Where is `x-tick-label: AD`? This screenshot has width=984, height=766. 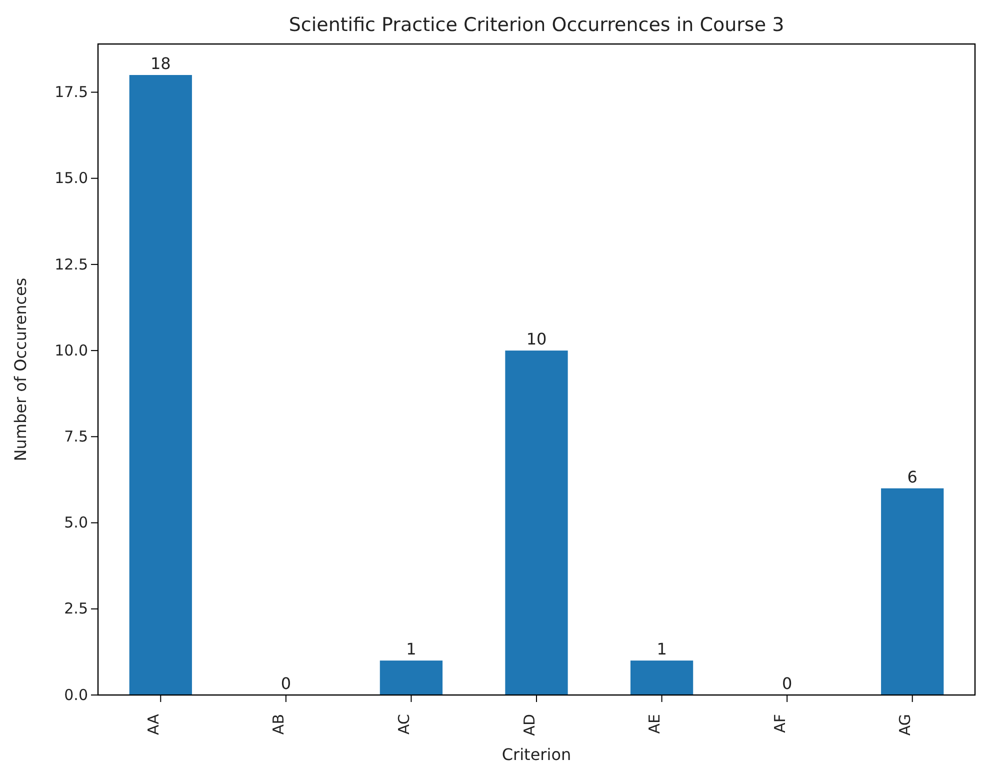
x-tick-label: AD is located at coordinates (529, 725).